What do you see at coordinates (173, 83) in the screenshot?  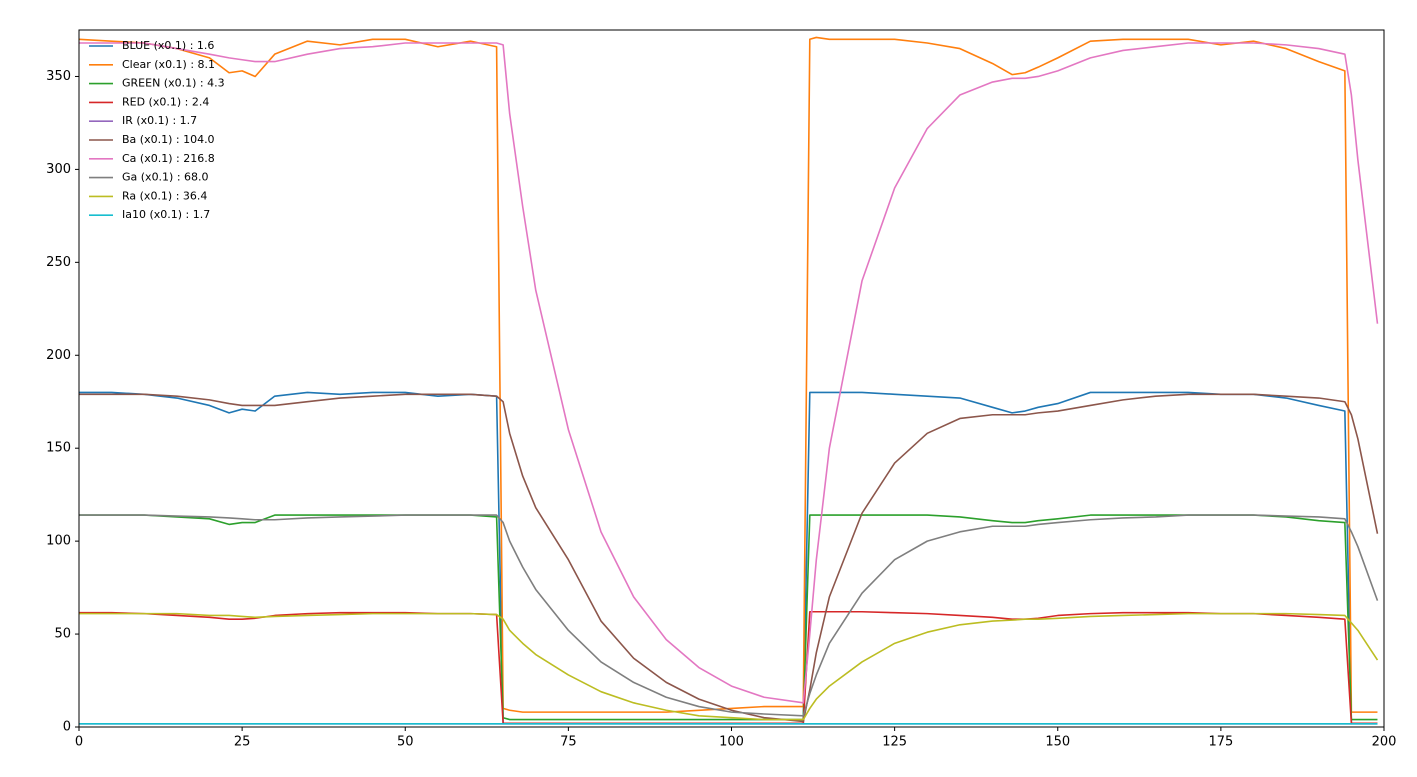 I see `legend-label: GREEN (x0.1) : 4.3` at bounding box center [173, 83].